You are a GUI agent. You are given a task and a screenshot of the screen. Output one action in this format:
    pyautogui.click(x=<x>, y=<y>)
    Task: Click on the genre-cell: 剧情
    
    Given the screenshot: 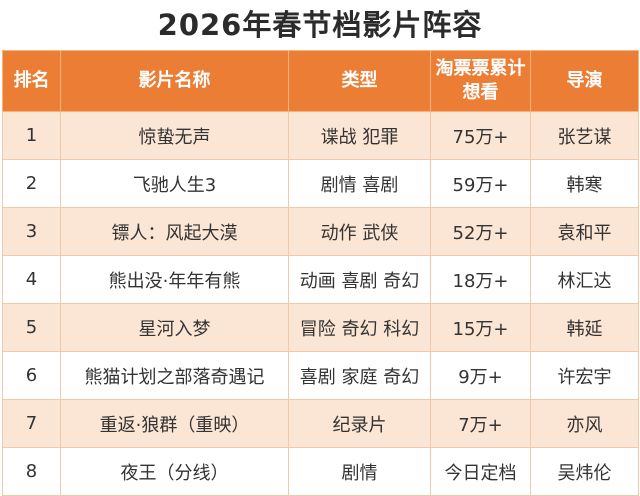 What is the action you would take?
    pyautogui.click(x=359, y=471)
    